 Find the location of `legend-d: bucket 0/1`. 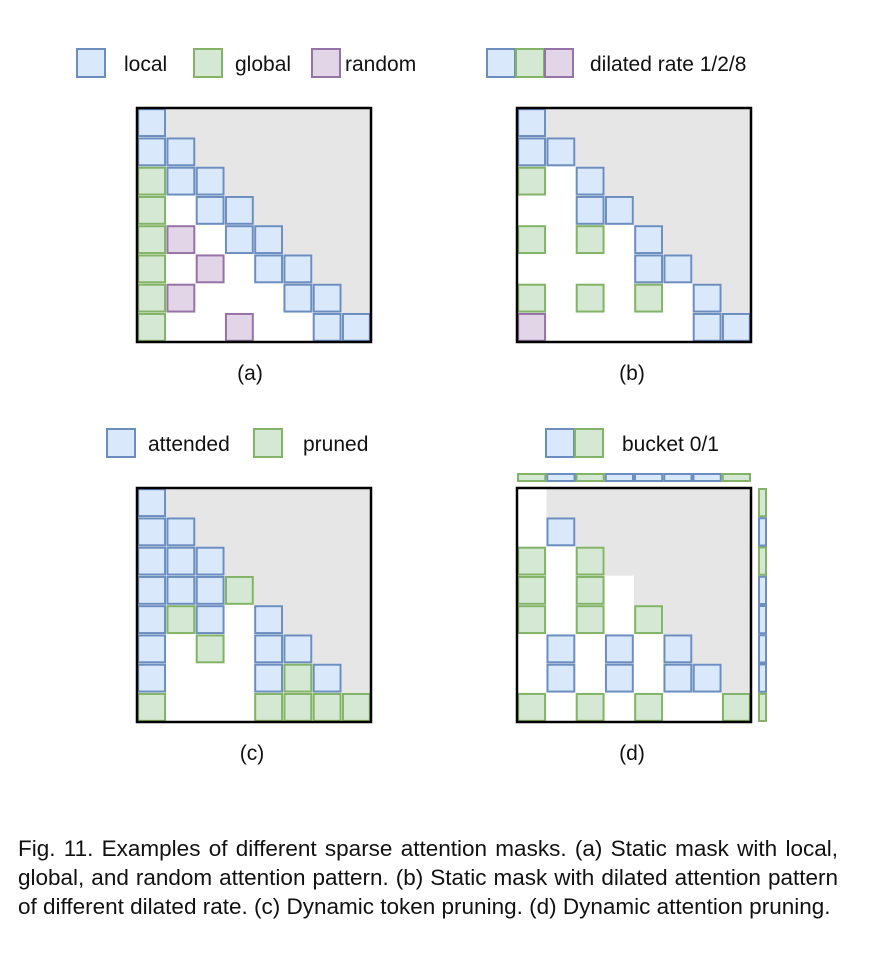

legend-d: bucket 0/1 is located at coordinates (632, 443).